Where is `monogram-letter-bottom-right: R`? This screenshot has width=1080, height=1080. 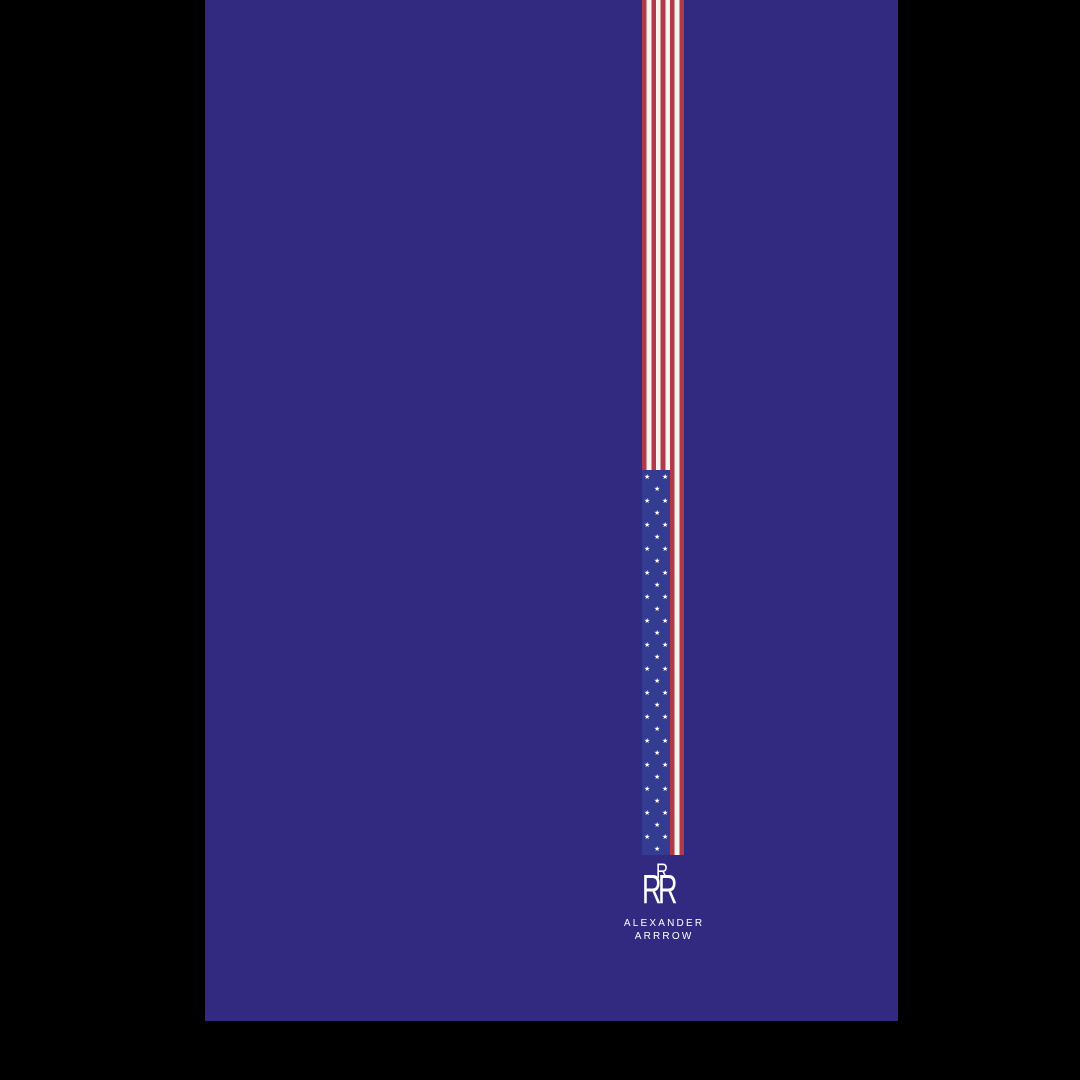 monogram-letter-bottom-right: R is located at coordinates (668, 889).